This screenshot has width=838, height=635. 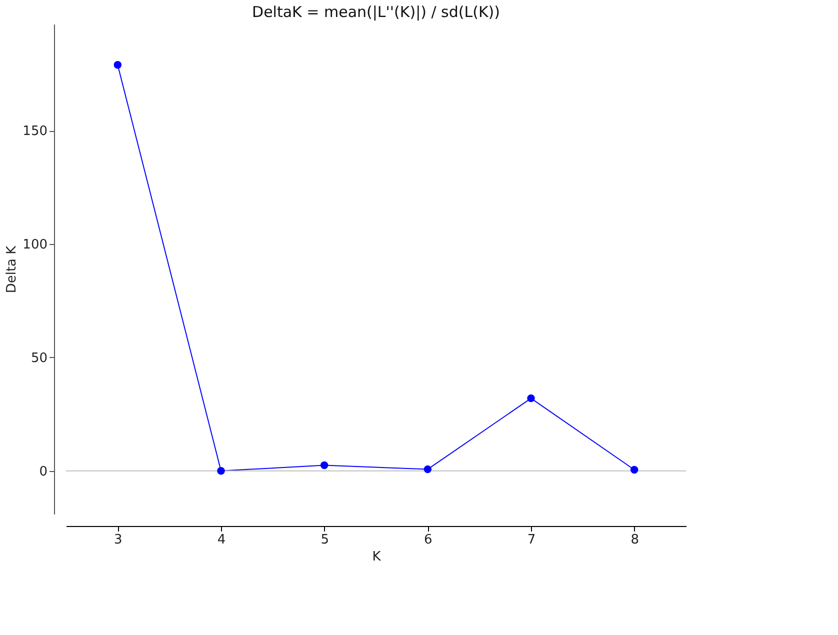 I want to click on y-tick-label: 100, so click(x=35, y=245).